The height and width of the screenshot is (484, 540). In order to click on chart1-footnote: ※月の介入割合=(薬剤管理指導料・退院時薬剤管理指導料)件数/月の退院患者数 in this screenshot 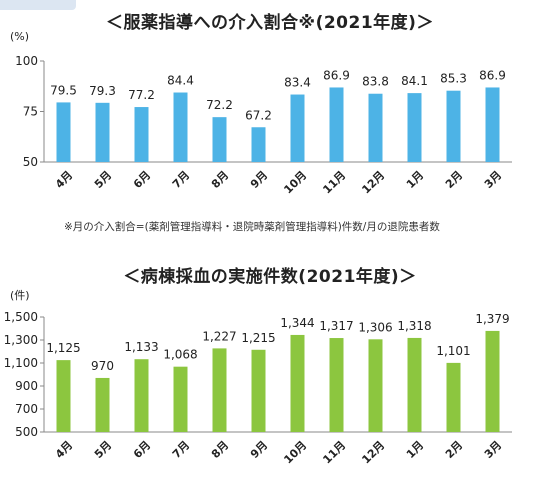, I will do `click(252, 227)`.